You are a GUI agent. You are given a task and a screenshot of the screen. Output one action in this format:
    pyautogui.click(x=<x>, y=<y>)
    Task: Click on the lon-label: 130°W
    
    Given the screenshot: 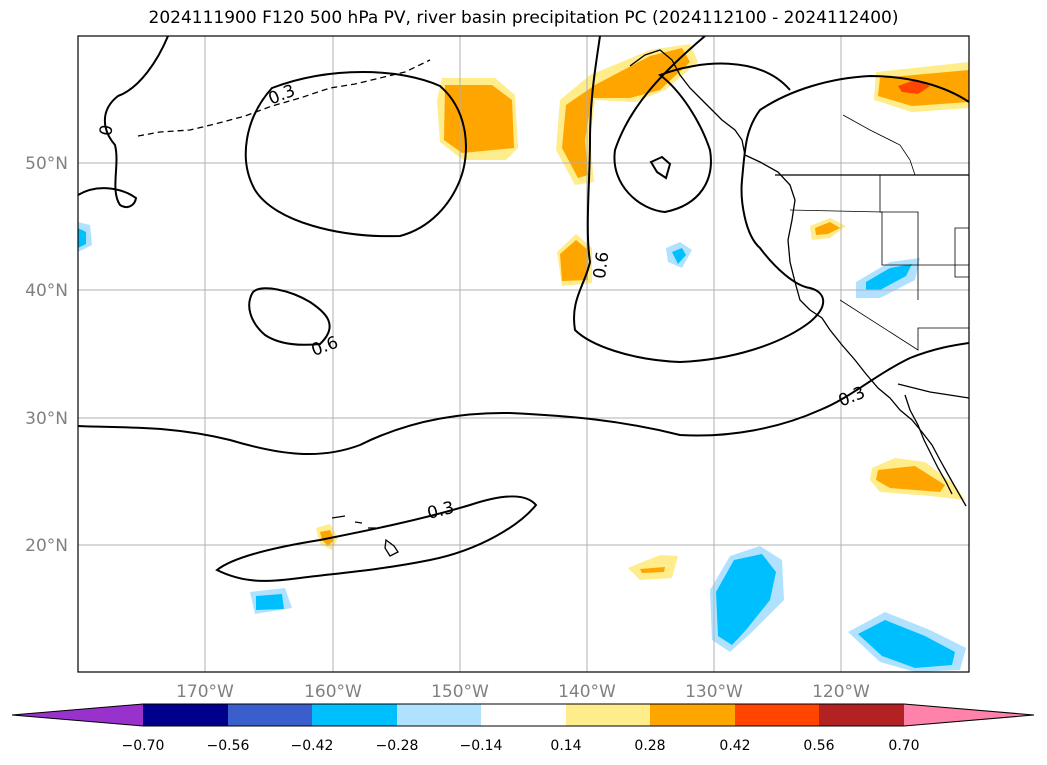 What is the action you would take?
    pyautogui.click(x=714, y=692)
    